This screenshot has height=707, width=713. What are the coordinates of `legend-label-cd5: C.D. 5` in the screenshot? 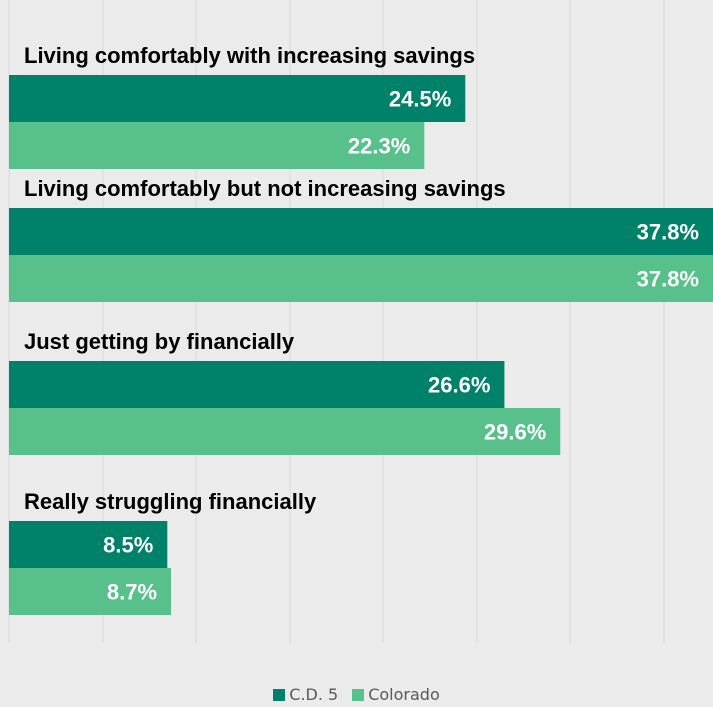 It's located at (314, 694).